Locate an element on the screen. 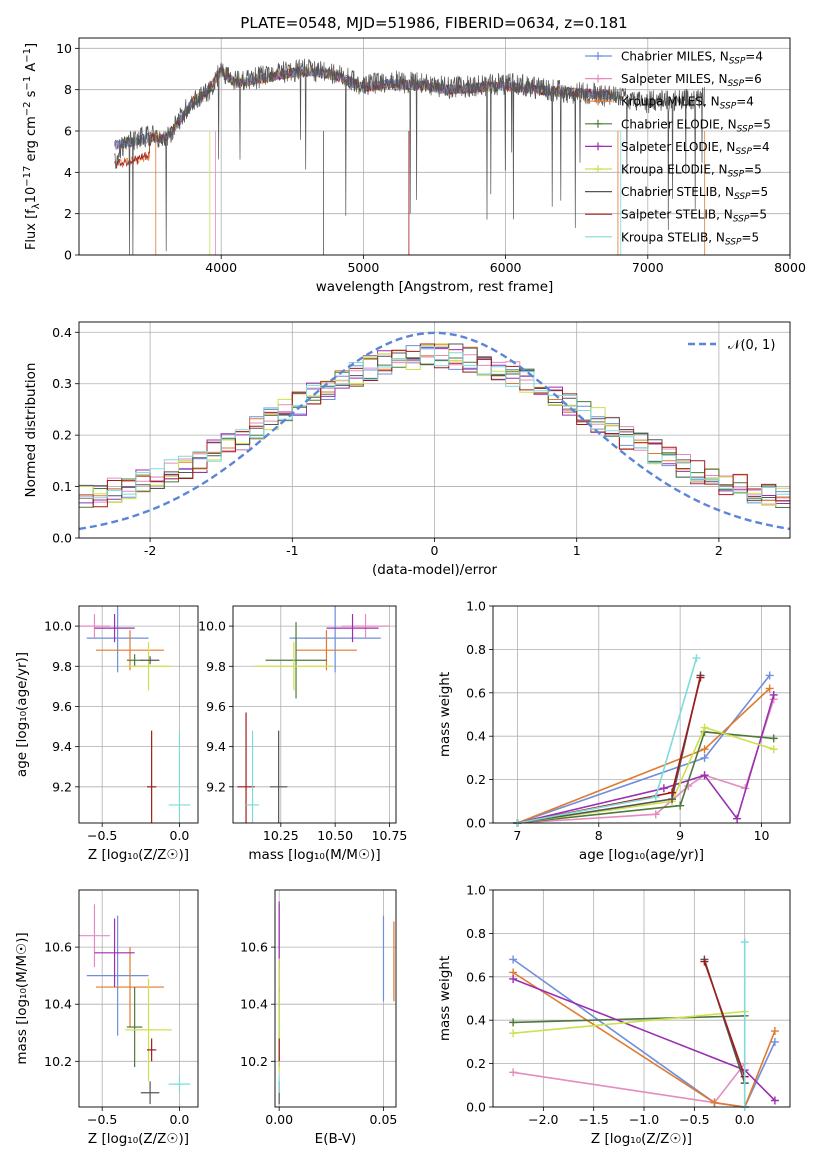 The height and width of the screenshot is (1170, 819). y-label-part: erg cm is located at coordinates (31, 140).